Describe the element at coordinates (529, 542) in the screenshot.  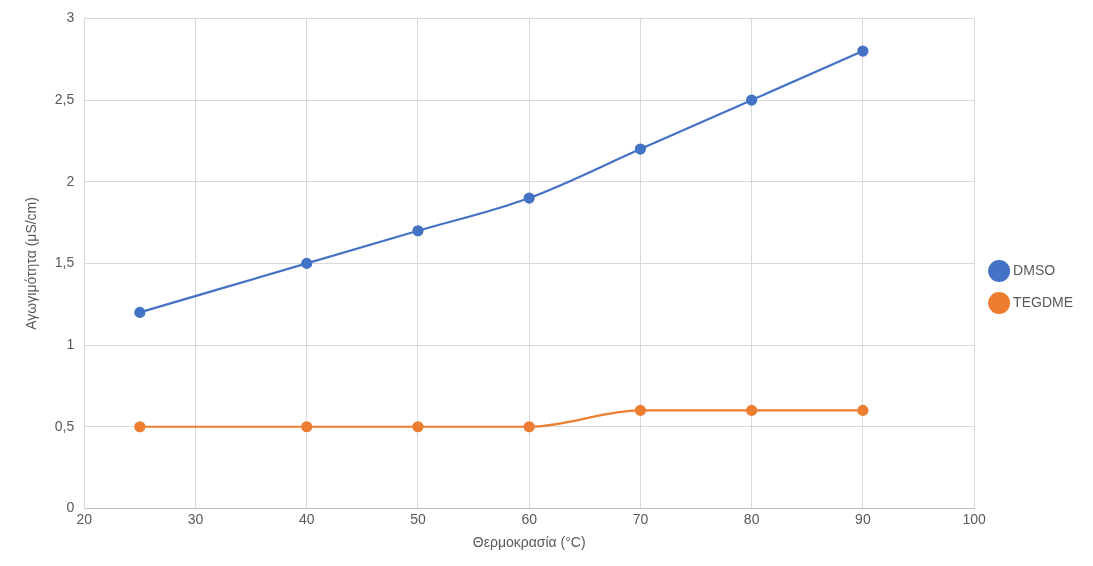
I see `x-axis-title: Θερμοκρασία (°C)` at that location.